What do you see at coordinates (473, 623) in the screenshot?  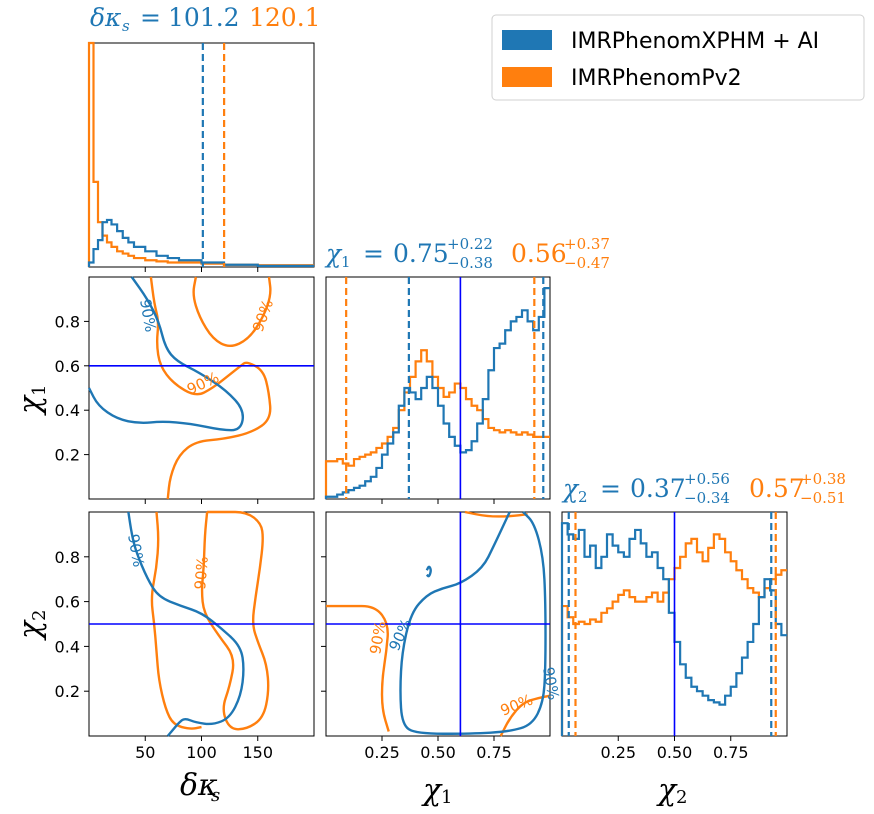 I see `contour-c21-blue-a` at bounding box center [473, 623].